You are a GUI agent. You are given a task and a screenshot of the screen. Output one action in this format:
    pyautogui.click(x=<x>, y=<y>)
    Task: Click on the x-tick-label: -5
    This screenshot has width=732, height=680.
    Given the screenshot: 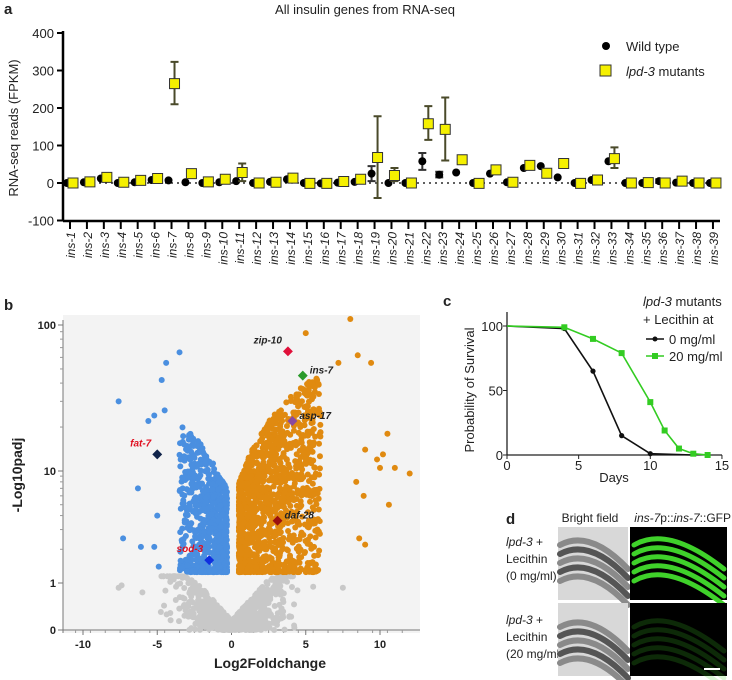 What is the action you would take?
    pyautogui.click(x=157, y=645)
    